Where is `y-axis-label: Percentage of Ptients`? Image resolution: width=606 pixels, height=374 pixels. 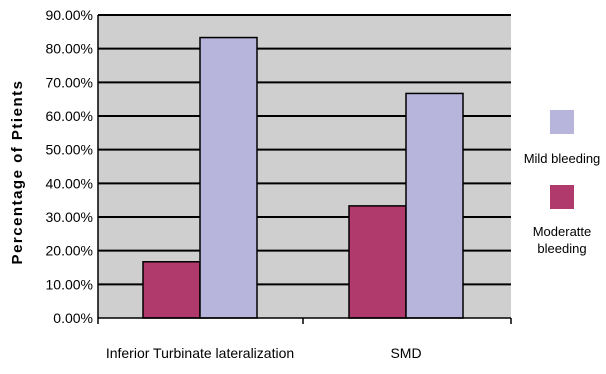 y-axis-label: Percentage of Ptients is located at coordinates (17, 172).